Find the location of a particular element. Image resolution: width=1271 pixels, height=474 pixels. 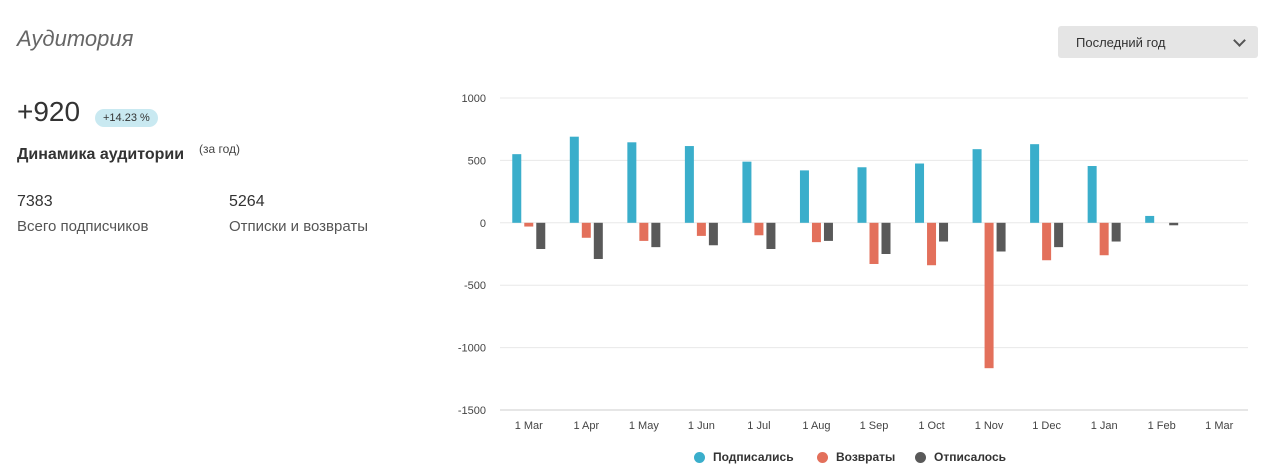

y-tick-label: 500 is located at coordinates (477, 161).